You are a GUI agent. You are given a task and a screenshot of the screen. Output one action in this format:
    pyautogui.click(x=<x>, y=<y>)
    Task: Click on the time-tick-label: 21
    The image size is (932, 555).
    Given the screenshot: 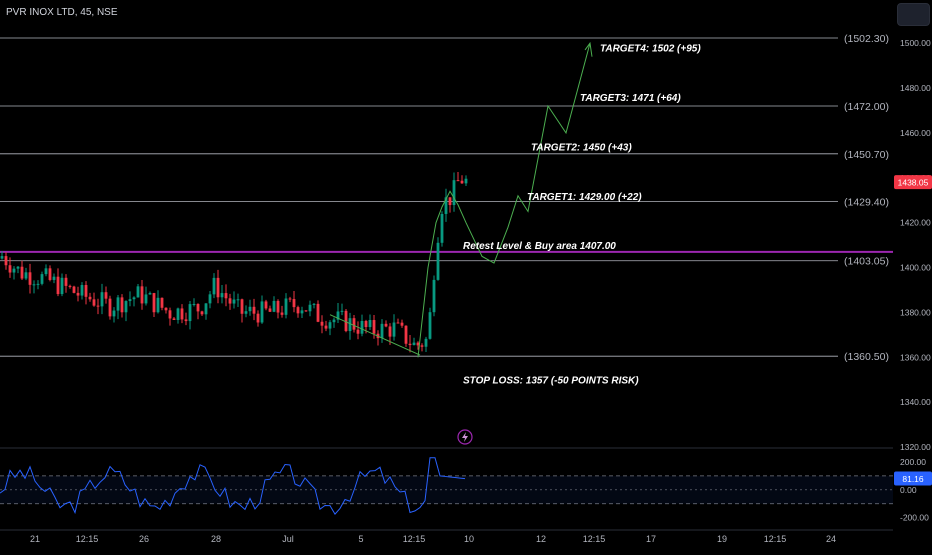 What is the action you would take?
    pyautogui.click(x=35, y=539)
    